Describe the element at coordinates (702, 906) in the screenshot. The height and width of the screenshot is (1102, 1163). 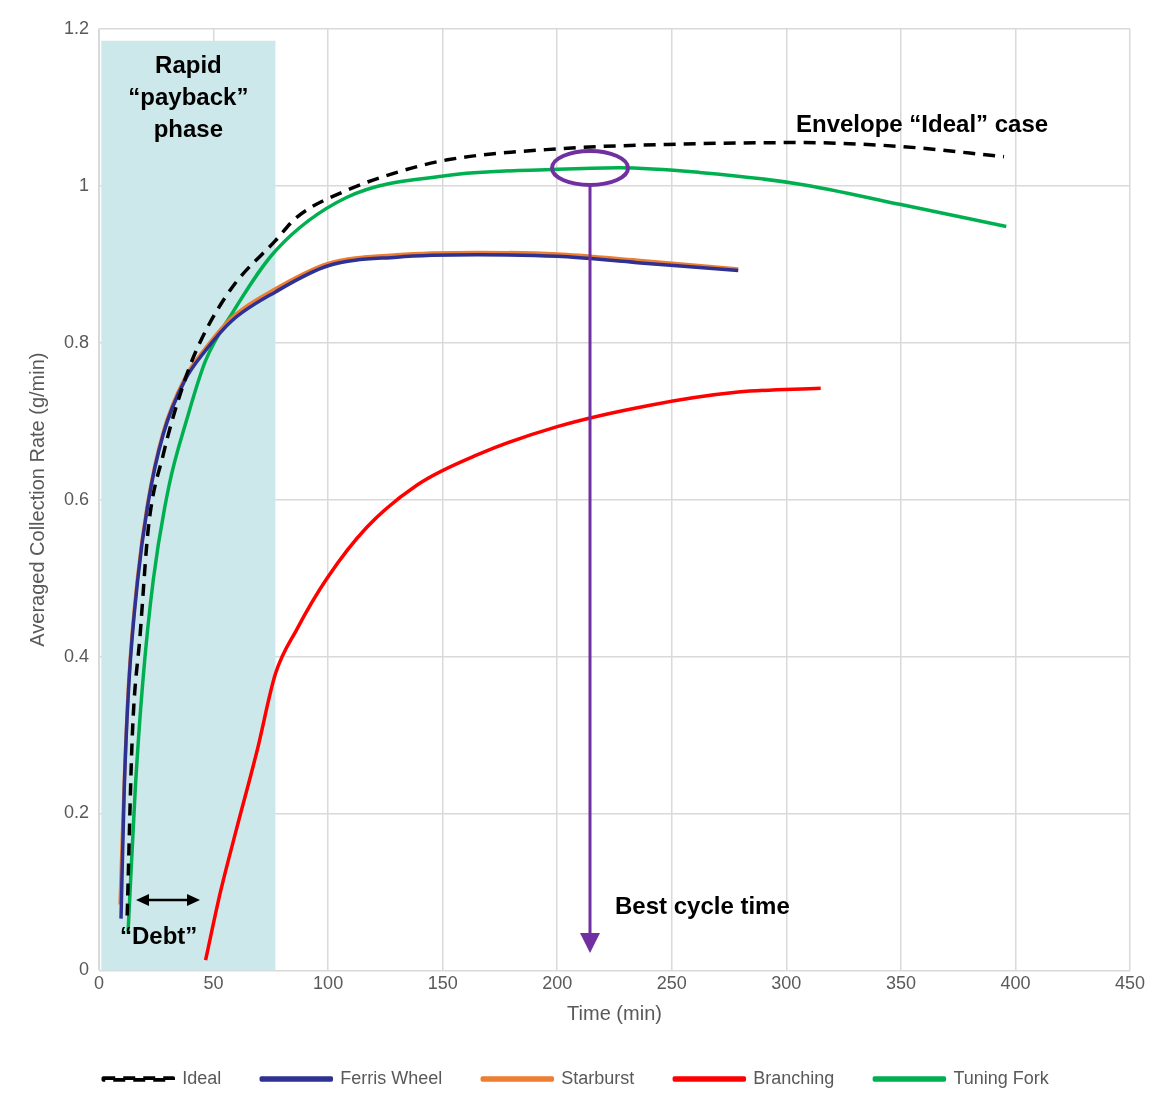
I see `annotation: Best cycle time` at that location.